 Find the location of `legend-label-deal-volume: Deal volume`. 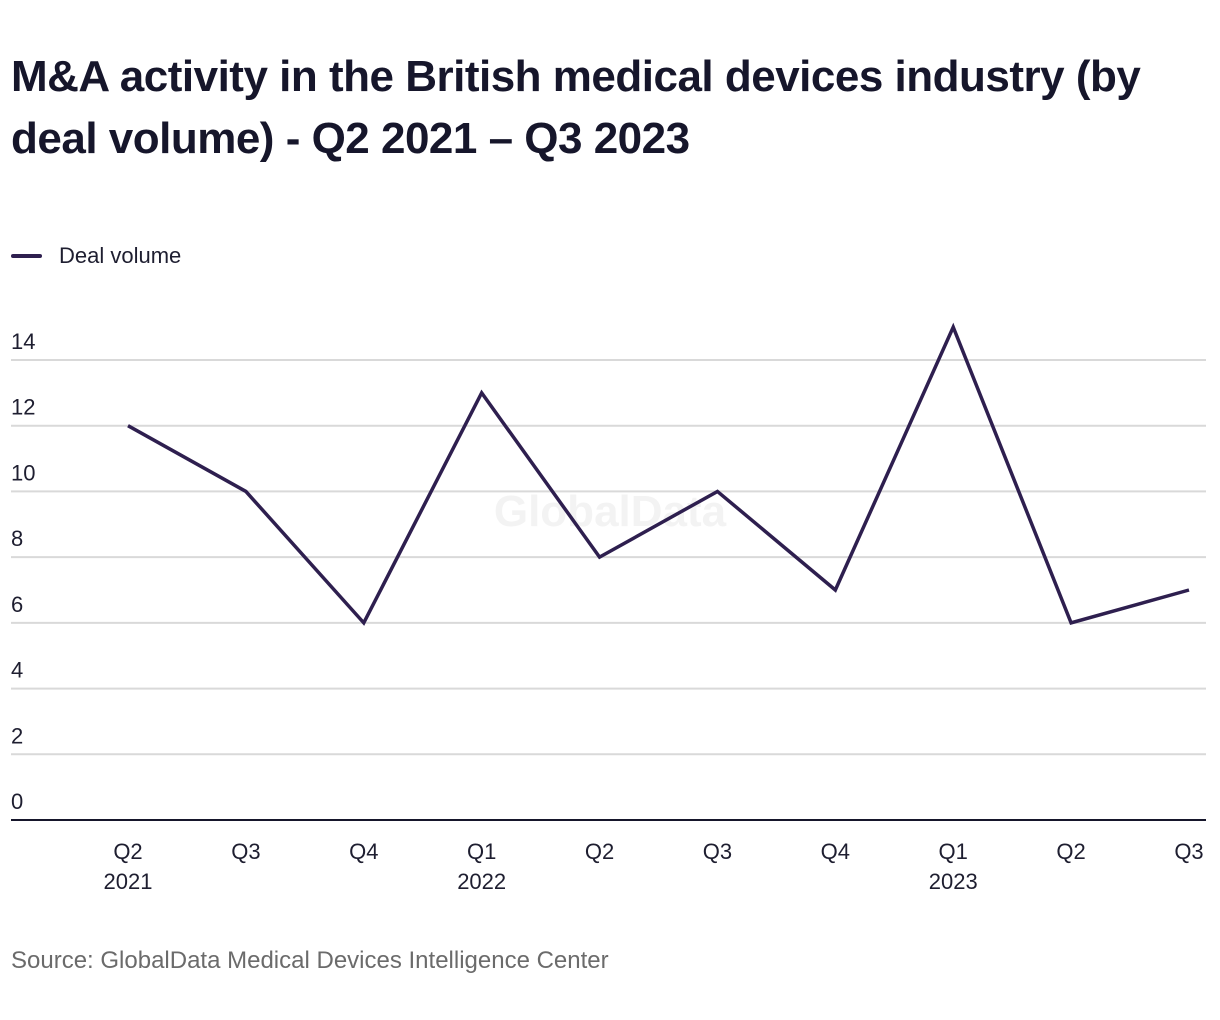

legend-label-deal-volume: Deal volume is located at coordinates (120, 255).